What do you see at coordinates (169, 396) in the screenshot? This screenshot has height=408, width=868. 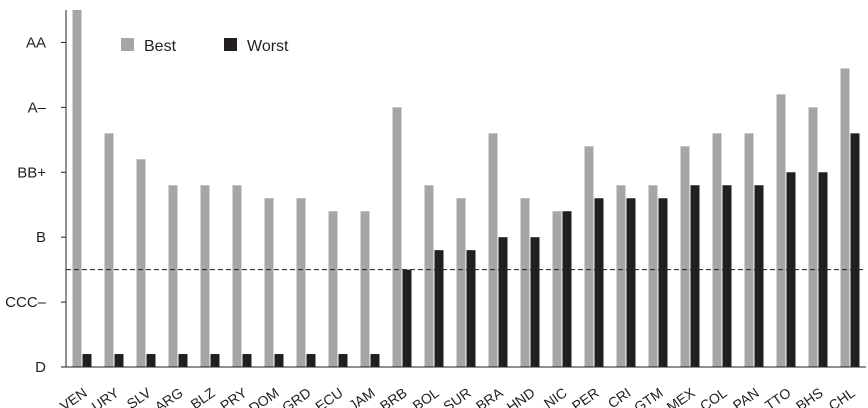 I see `x-category-label: ARG` at bounding box center [169, 396].